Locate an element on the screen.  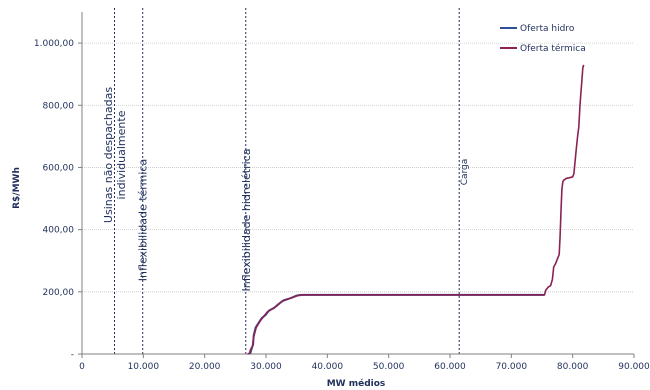
vline-label-0: individualmente is located at coordinates (121, 154).